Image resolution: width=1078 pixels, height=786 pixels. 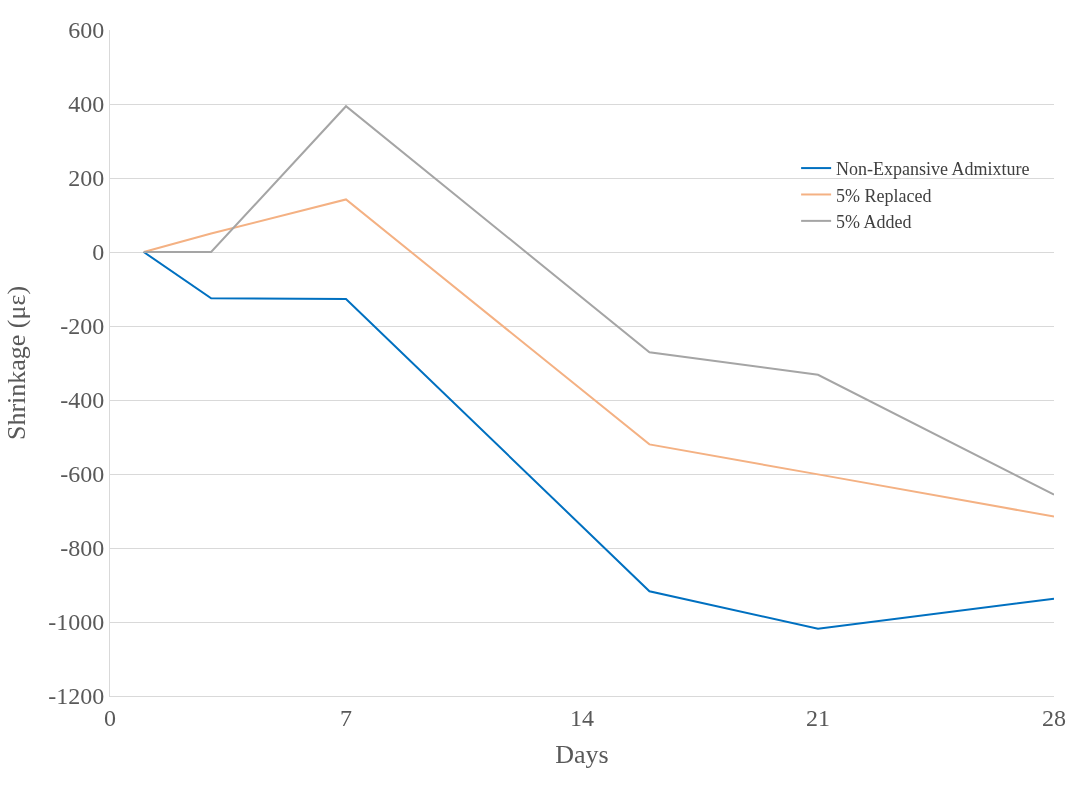 I want to click on y-tick-label: 200, so click(x=86, y=178).